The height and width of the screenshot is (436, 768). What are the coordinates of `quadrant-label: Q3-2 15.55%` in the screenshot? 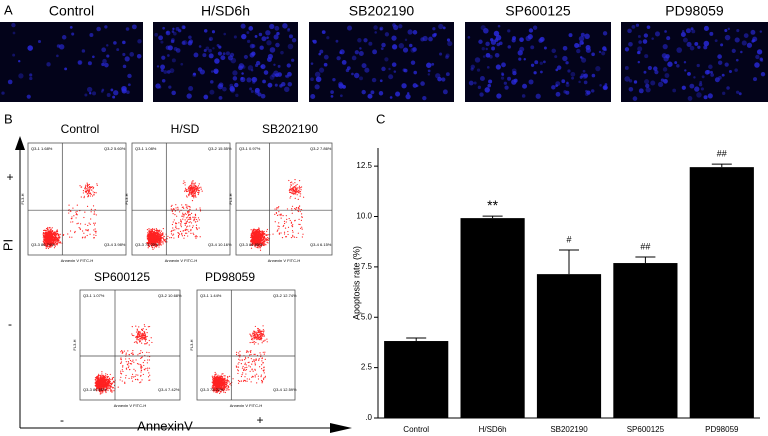 It's located at (220, 148).